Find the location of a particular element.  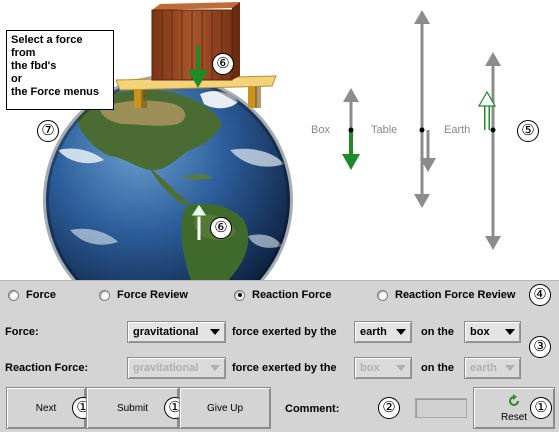

radio-button-selected is located at coordinates (239, 295).